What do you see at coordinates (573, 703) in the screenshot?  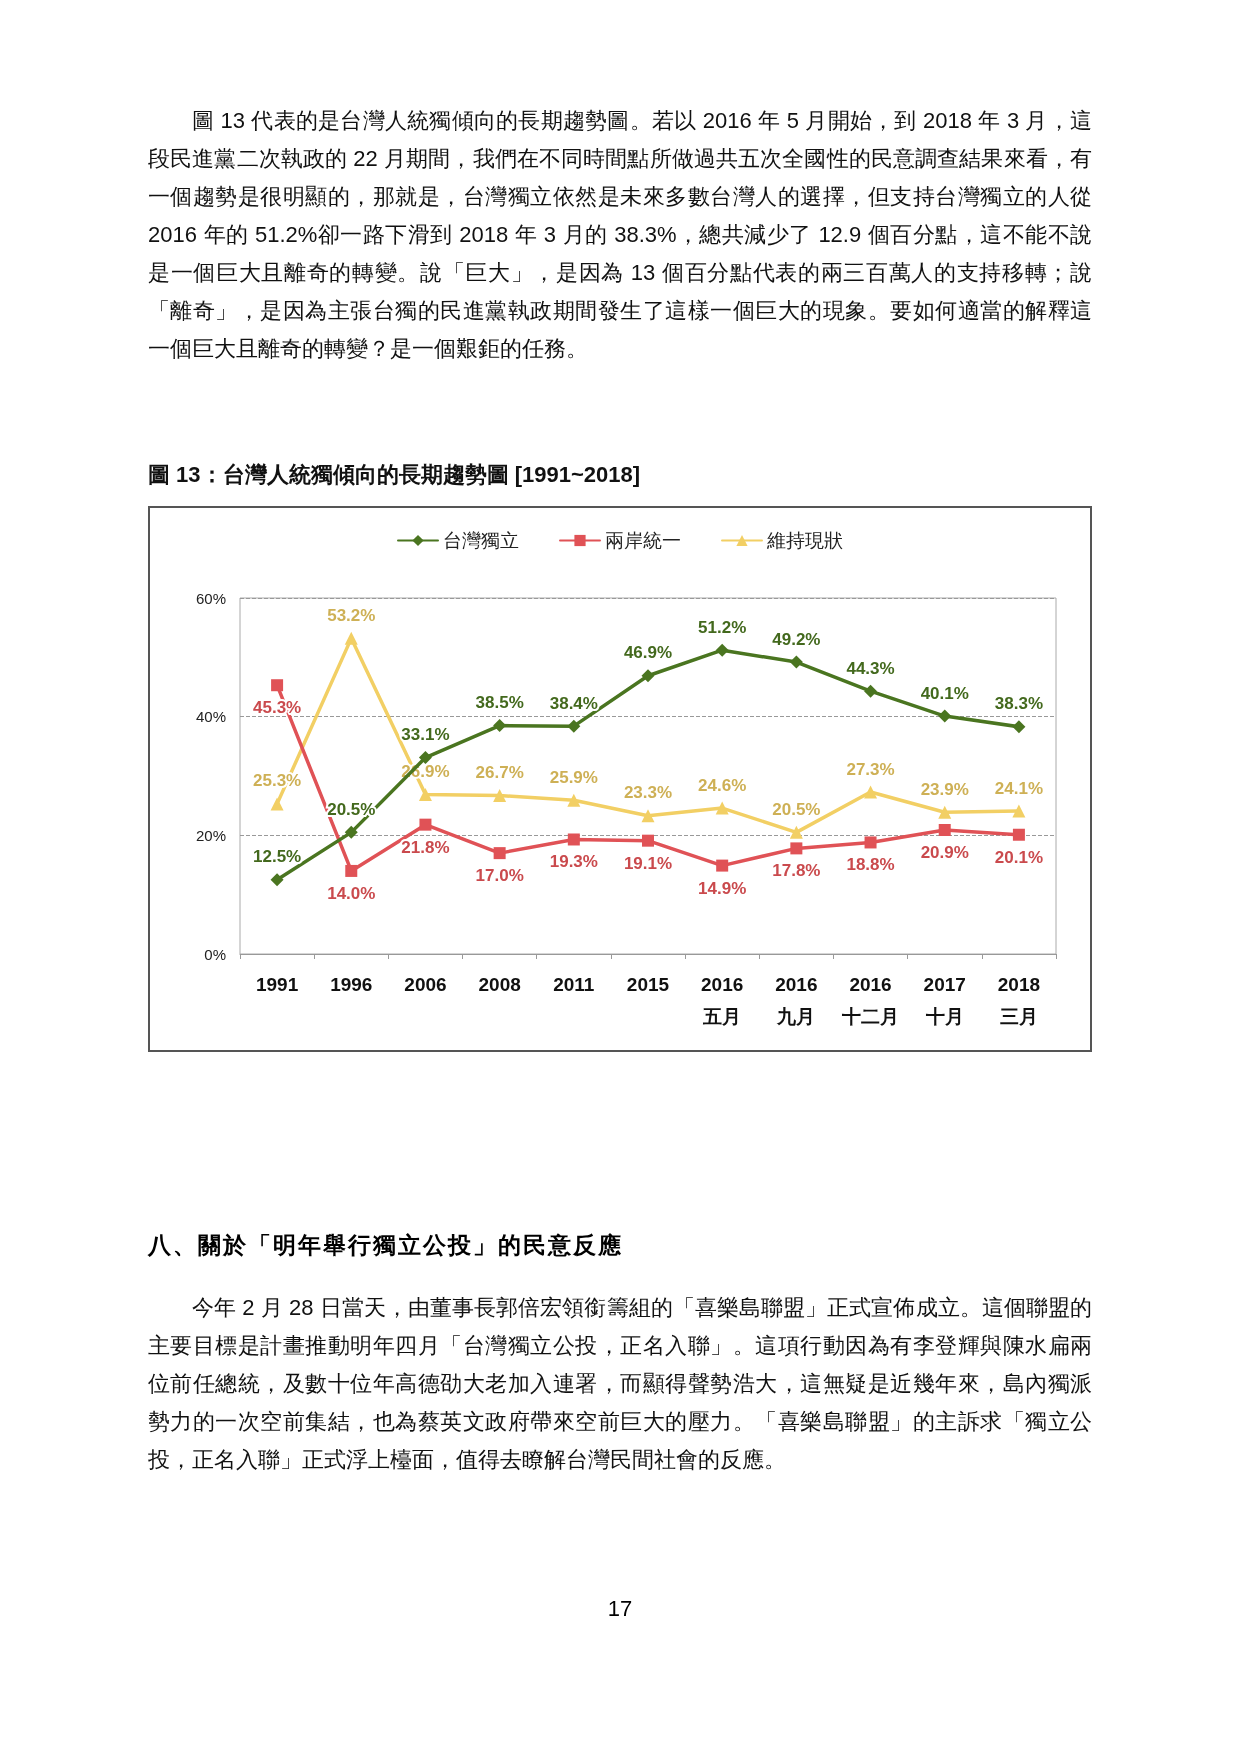 I see `data-label: 38.4%` at bounding box center [573, 703].